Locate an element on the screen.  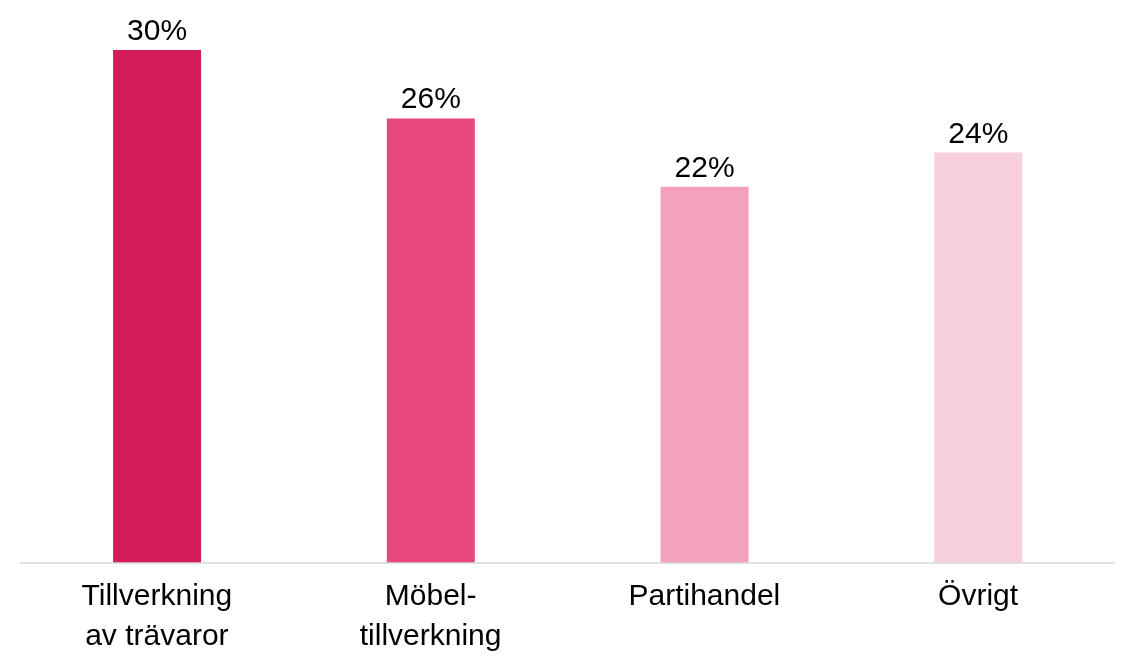
x-tick-label: Tillverkning av trävaror is located at coordinates (157, 614).